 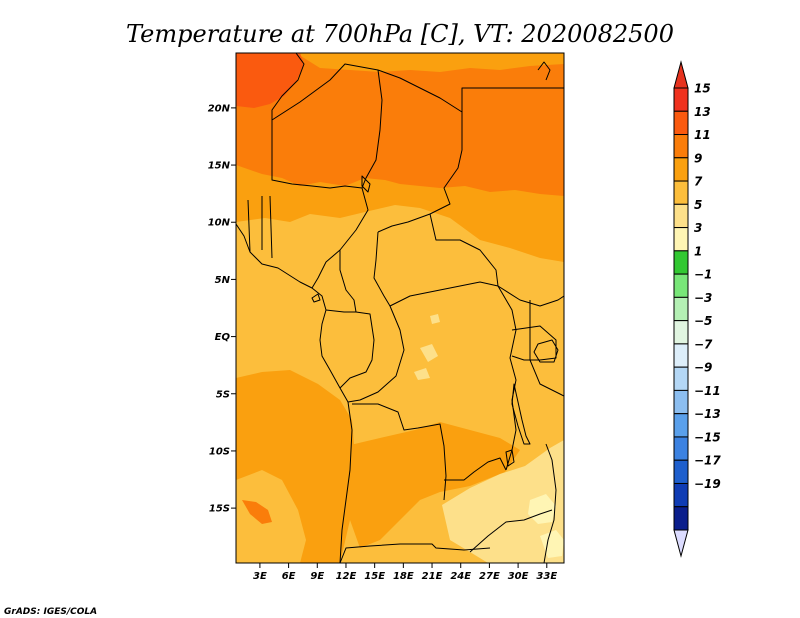 What do you see at coordinates (316, 298) in the screenshot?
I see `bioko-island` at bounding box center [316, 298].